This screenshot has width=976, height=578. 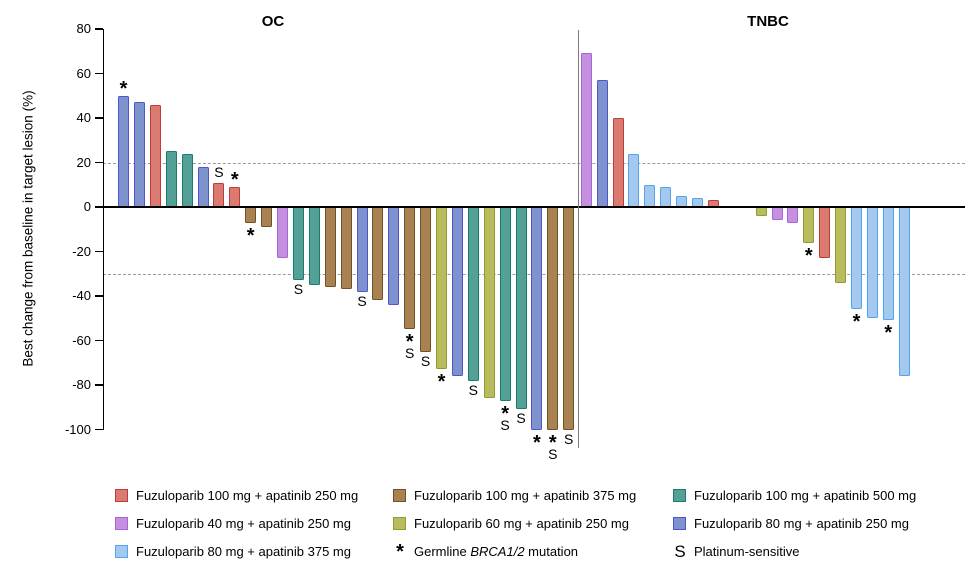 What do you see at coordinates (534, 207) in the screenshot?
I see `zero-line` at bounding box center [534, 207].